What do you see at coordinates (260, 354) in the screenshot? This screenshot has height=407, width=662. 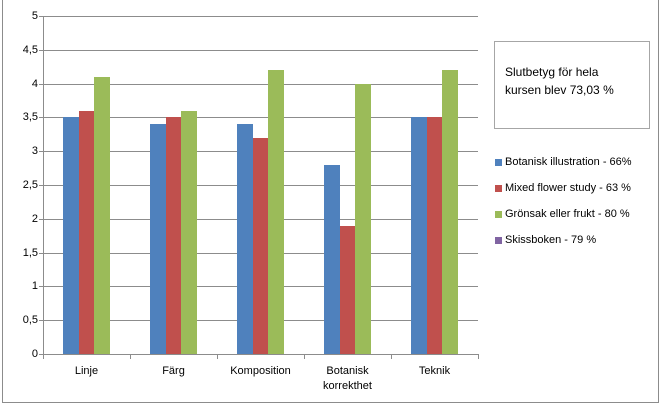 I see `x-axis` at bounding box center [260, 354].